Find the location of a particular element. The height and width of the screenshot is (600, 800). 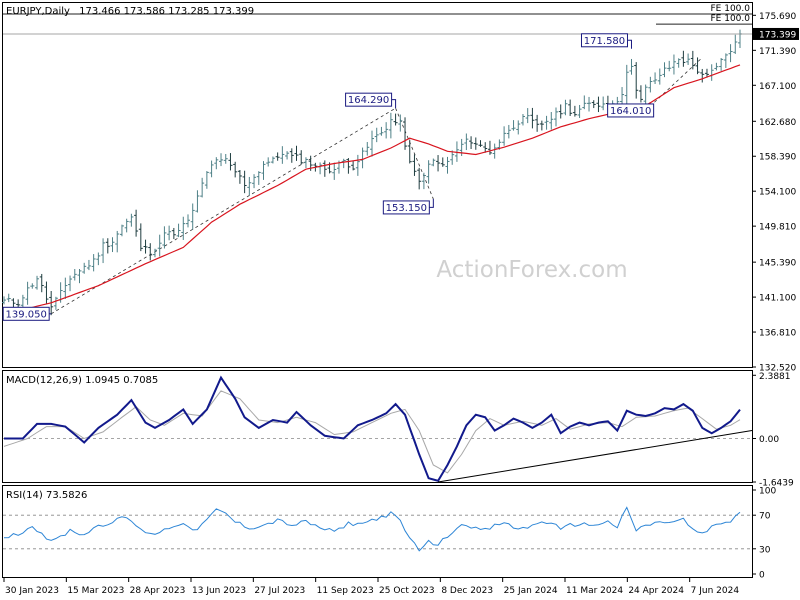

price-tick-label: 149.810 is located at coordinates (777, 228).